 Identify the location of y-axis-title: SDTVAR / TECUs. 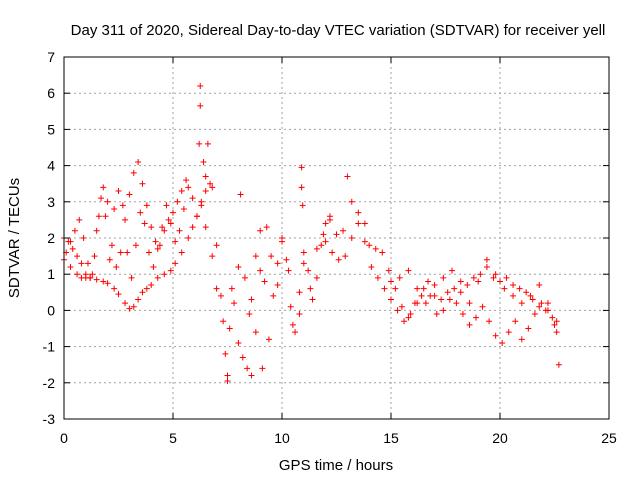
(14, 238).